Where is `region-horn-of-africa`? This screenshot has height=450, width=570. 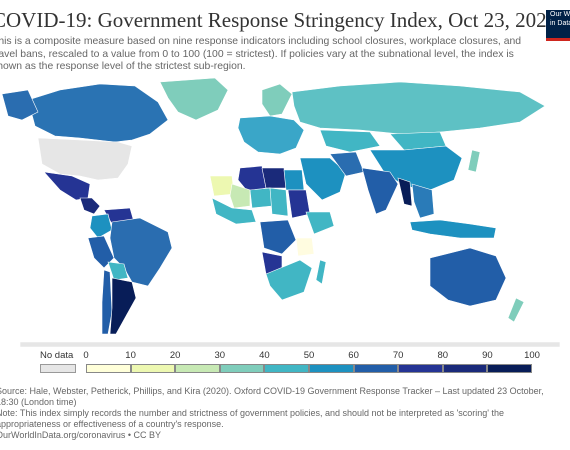
region-horn-of-africa is located at coordinates (320, 223).